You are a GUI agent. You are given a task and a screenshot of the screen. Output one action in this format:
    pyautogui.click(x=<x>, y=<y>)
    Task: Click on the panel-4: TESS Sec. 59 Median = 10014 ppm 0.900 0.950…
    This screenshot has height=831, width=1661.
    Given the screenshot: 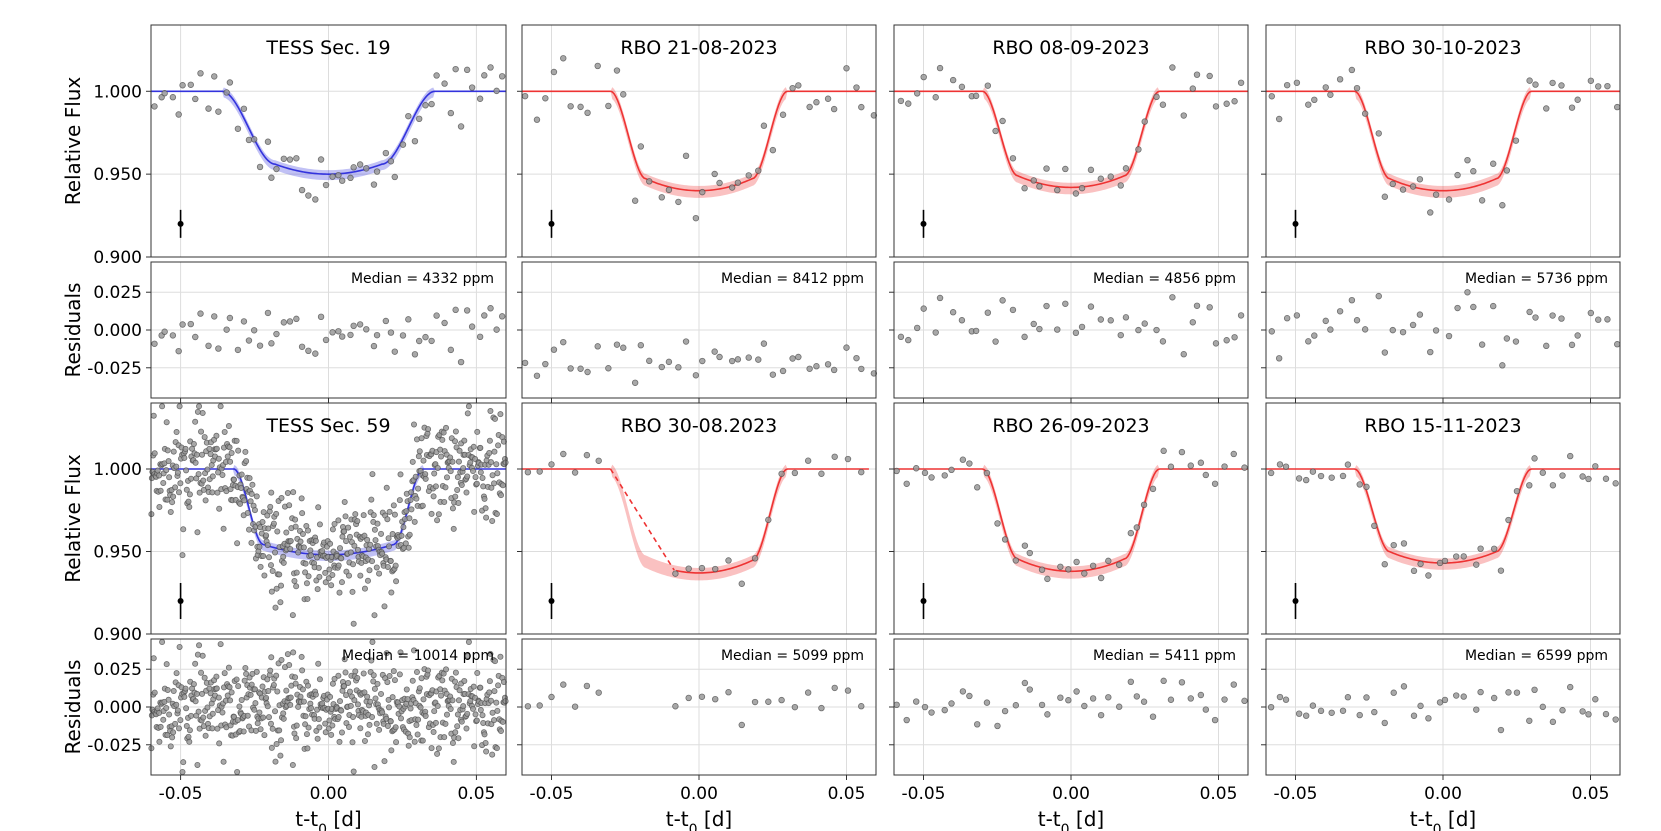 What is the action you would take?
    pyautogui.click(x=285, y=616)
    